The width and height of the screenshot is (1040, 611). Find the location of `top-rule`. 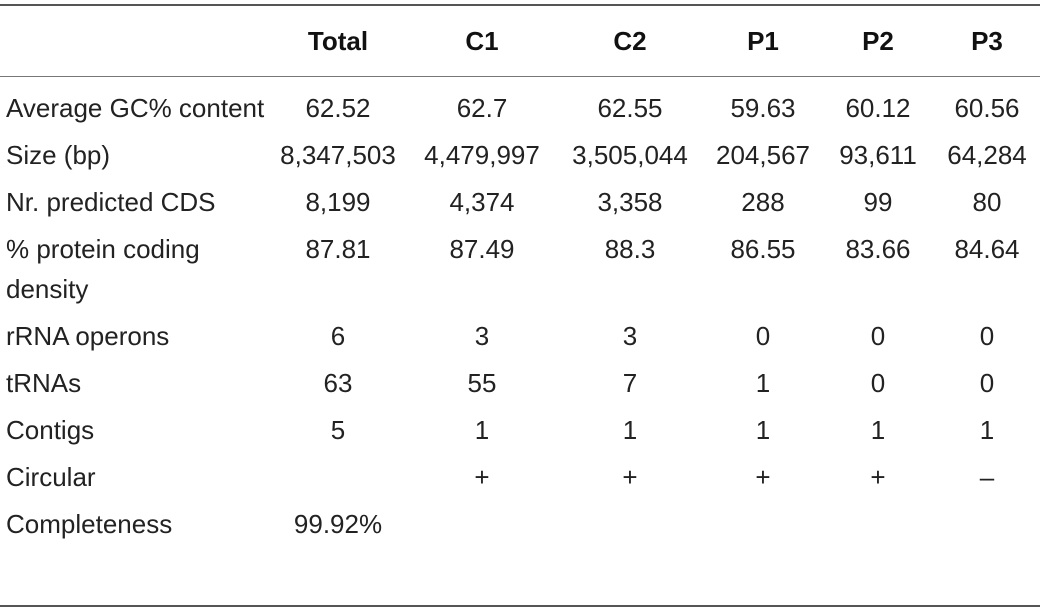

top-rule is located at coordinates (520, 5).